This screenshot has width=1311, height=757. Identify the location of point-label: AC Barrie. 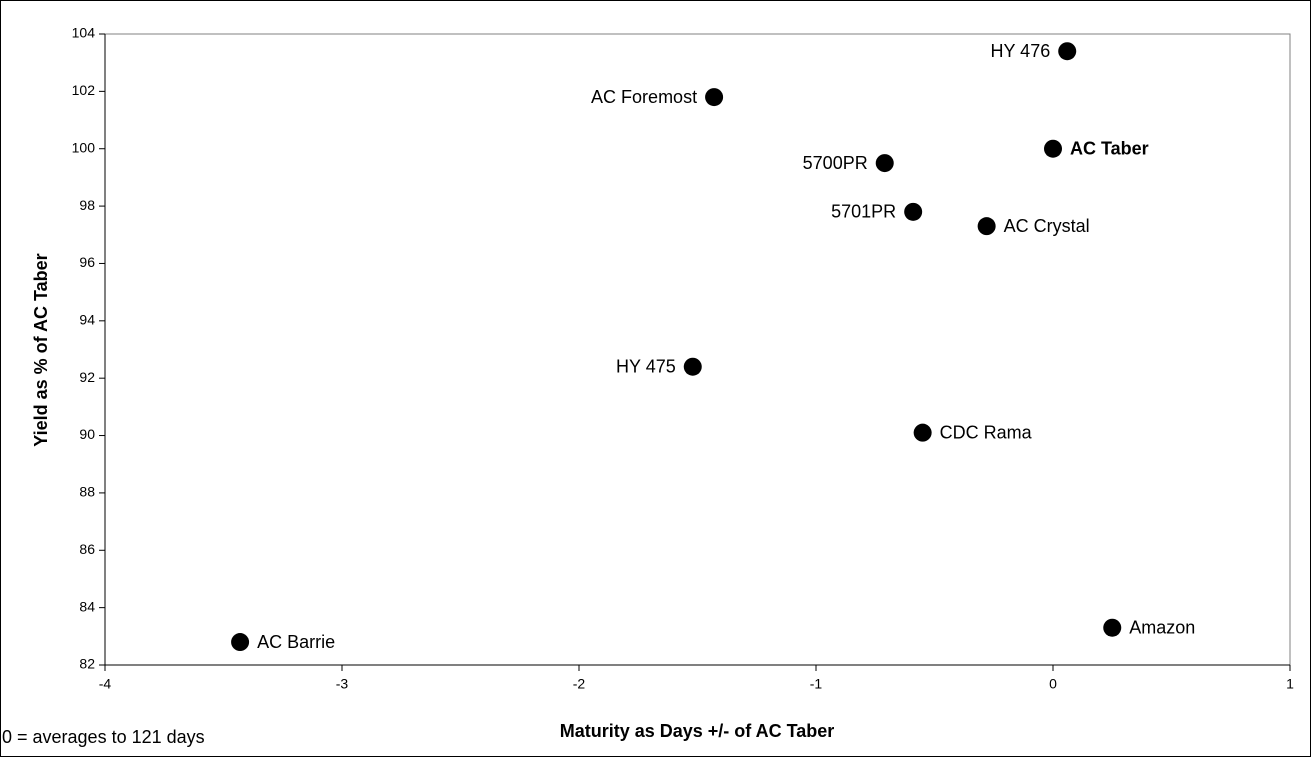
(296, 642).